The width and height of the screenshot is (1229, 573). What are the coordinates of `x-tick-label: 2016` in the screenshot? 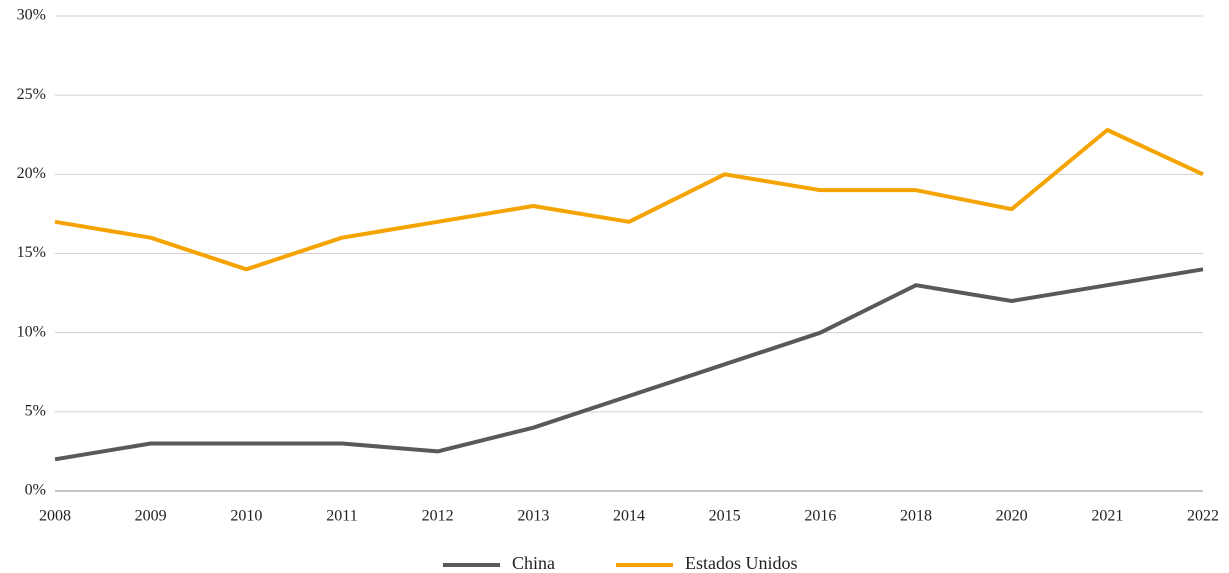 It's located at (820, 516).